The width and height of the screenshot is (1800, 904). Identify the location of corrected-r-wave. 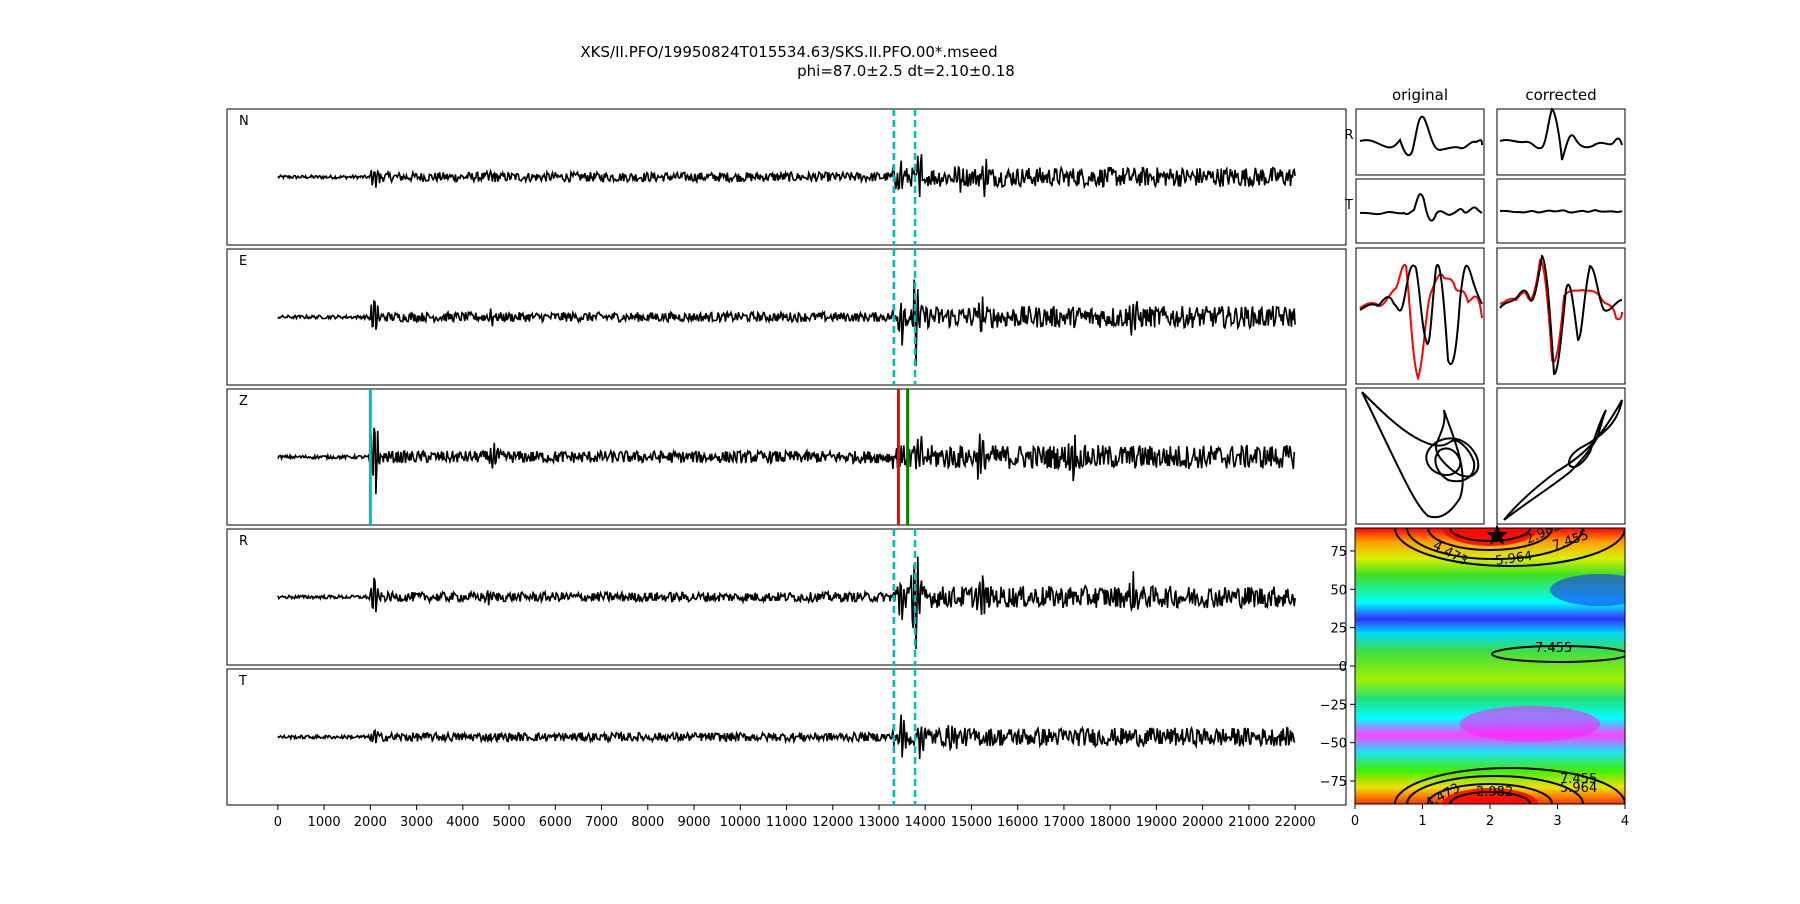
(1561, 134).